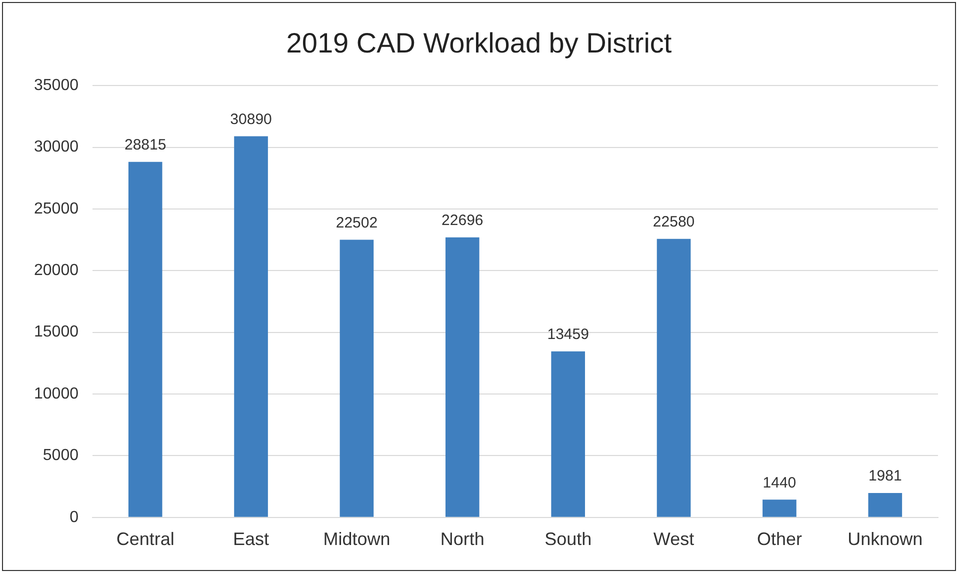  I want to click on x-tick-label: West, so click(673, 539).